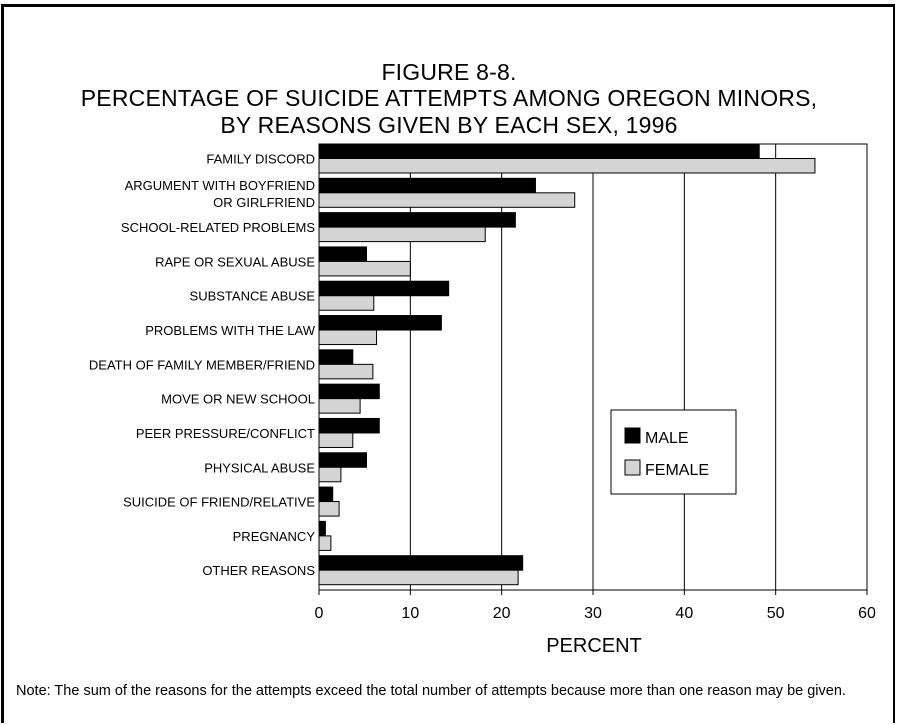 This screenshot has height=725, width=898. I want to click on legend-label-female: FEMALE, so click(677, 470).